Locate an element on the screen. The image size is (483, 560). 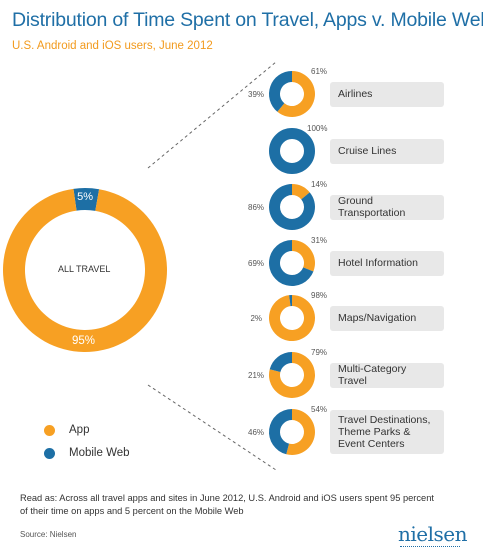
category-web-pct-label: 39% is located at coordinates (256, 94).